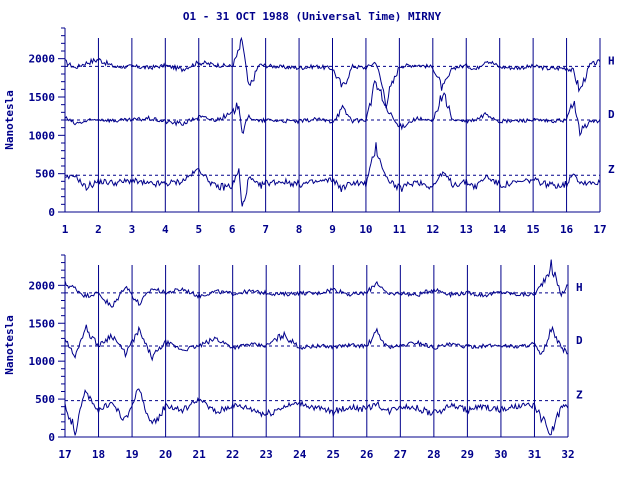 Image resolution: width=640 pixels, height=480 pixels. Describe the element at coordinates (200, 454) in the screenshot. I see `x-tick-label: 21` at that location.